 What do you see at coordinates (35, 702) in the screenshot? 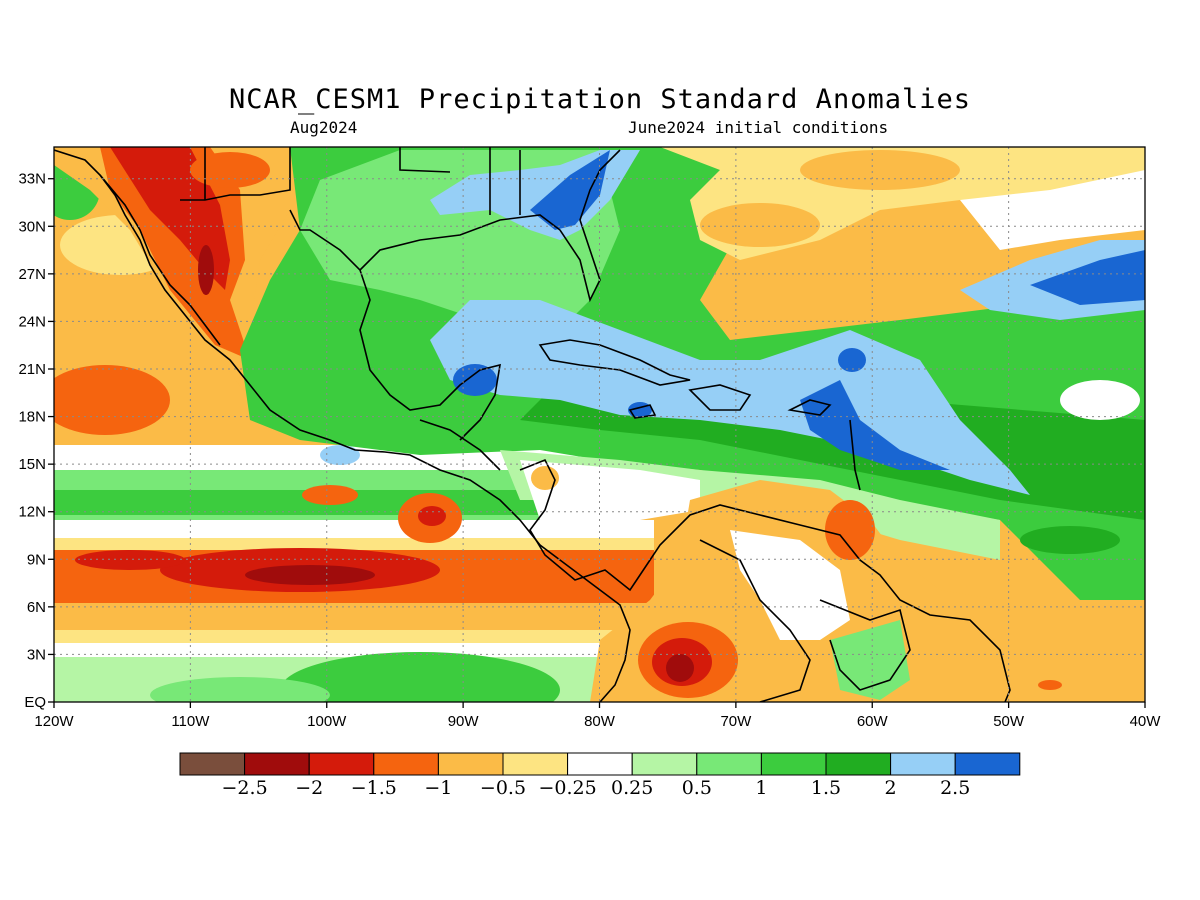
I see `y-tick-label: EQ` at bounding box center [35, 702].